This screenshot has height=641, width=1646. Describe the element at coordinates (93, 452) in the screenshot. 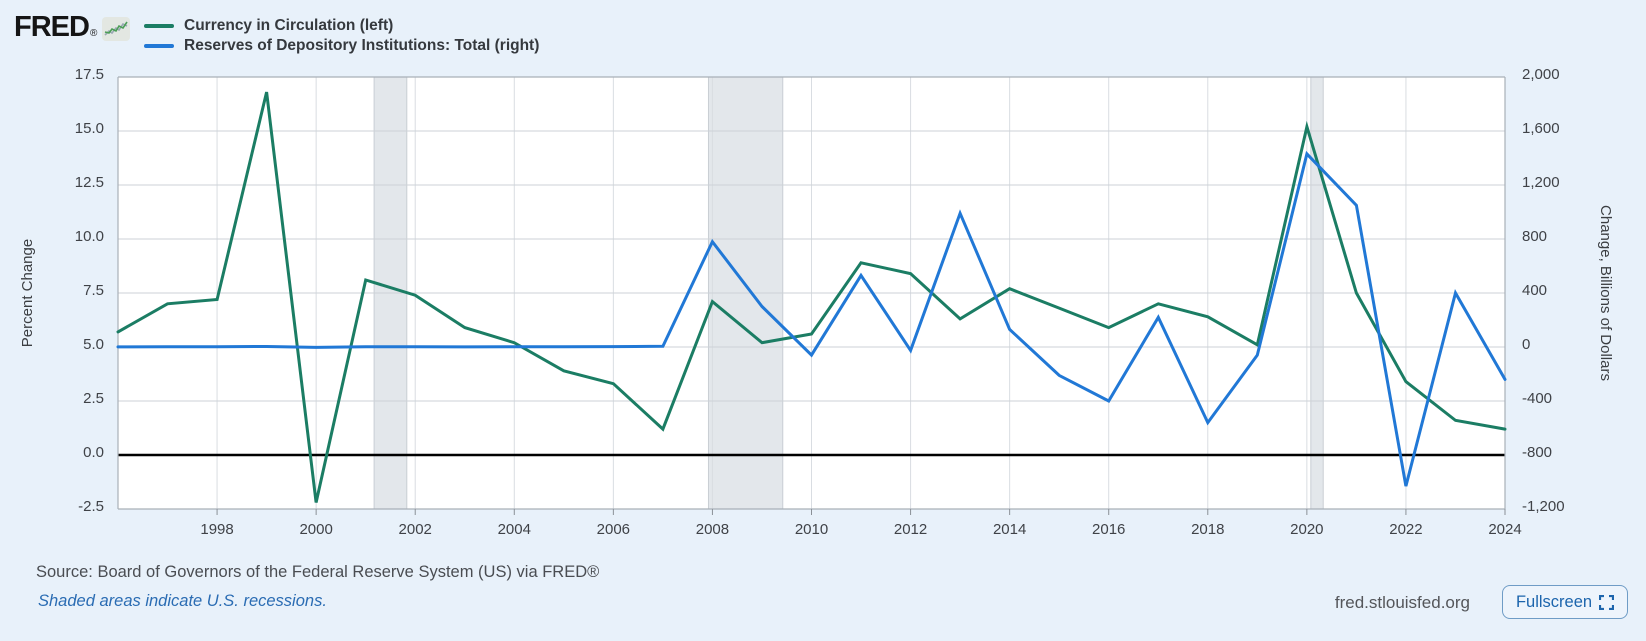

I see `left-tick-label: 0.0` at that location.